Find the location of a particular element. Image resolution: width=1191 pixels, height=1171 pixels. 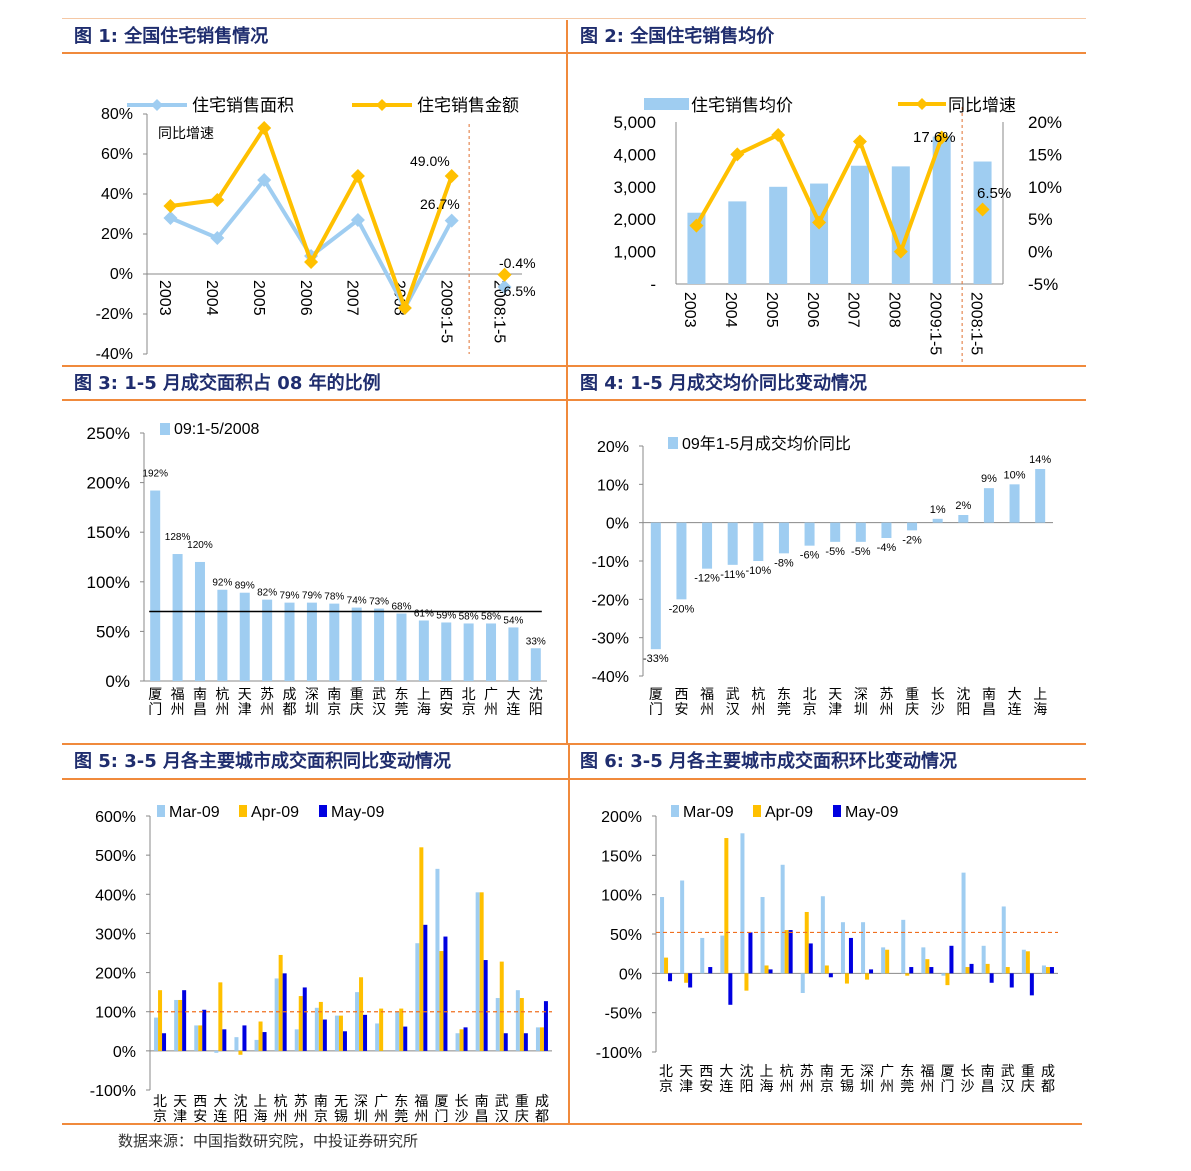

data-label: 68% is located at coordinates (401, 607).